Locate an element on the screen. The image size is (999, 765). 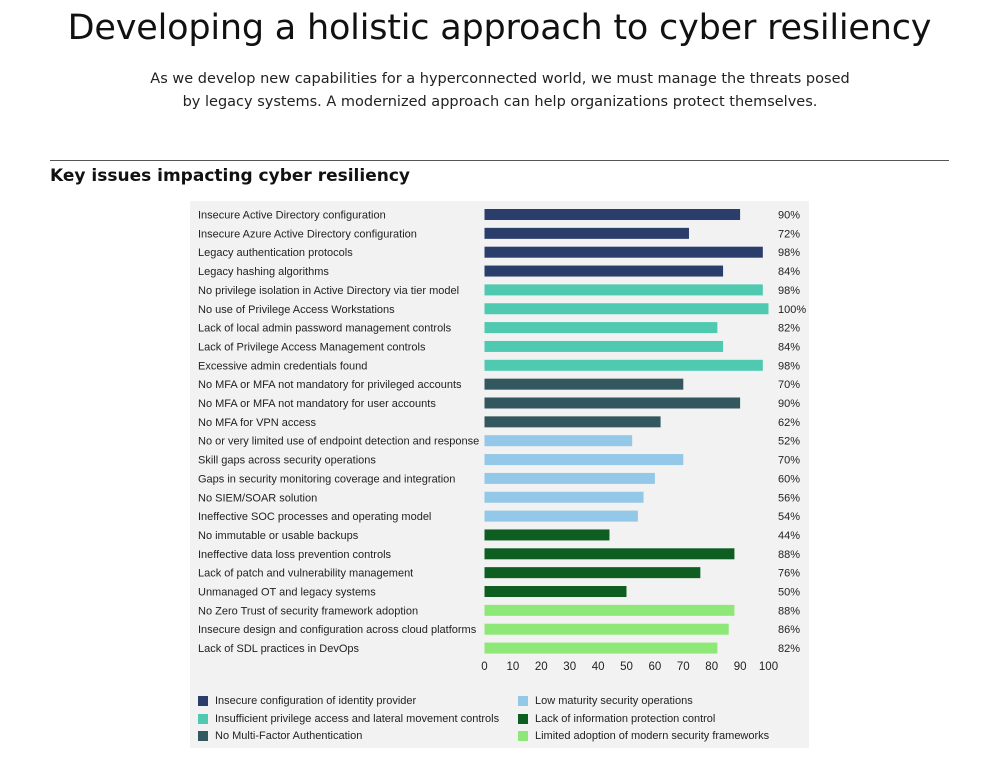
section-heading: Key issues impacting cyber resiliency is located at coordinates (230, 176).